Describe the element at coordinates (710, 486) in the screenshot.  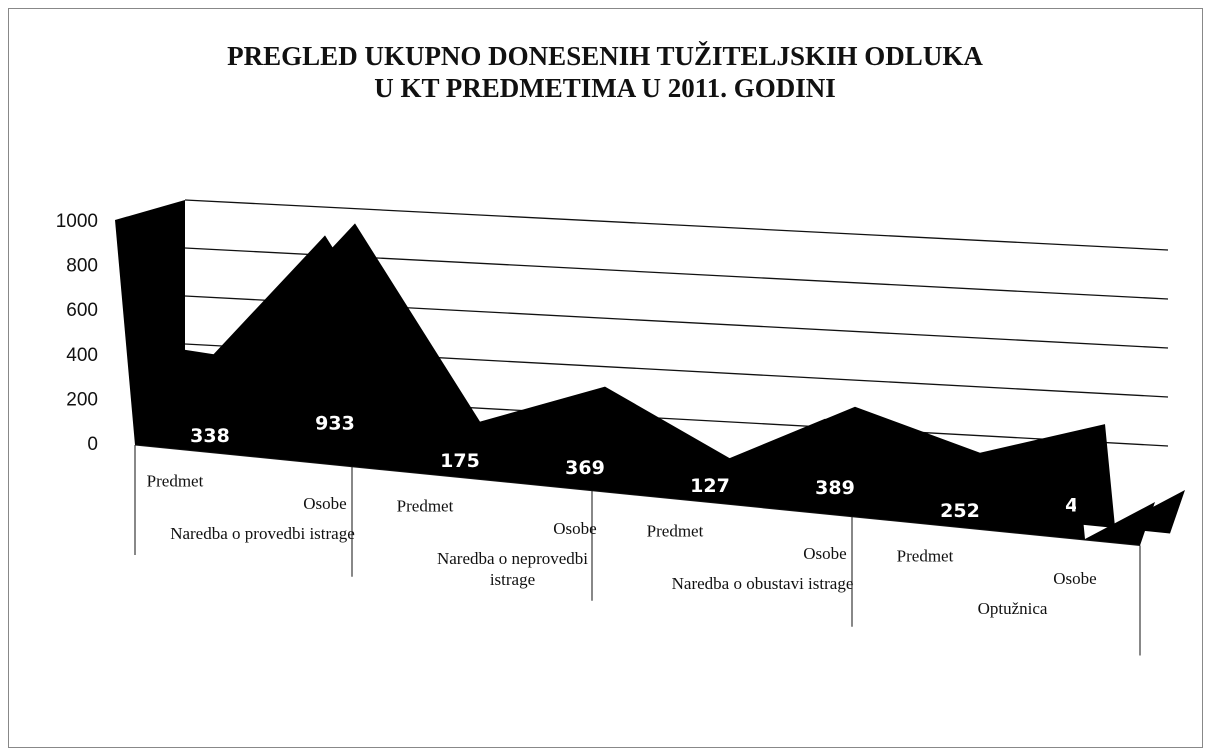
I see `data-label: 127` at that location.